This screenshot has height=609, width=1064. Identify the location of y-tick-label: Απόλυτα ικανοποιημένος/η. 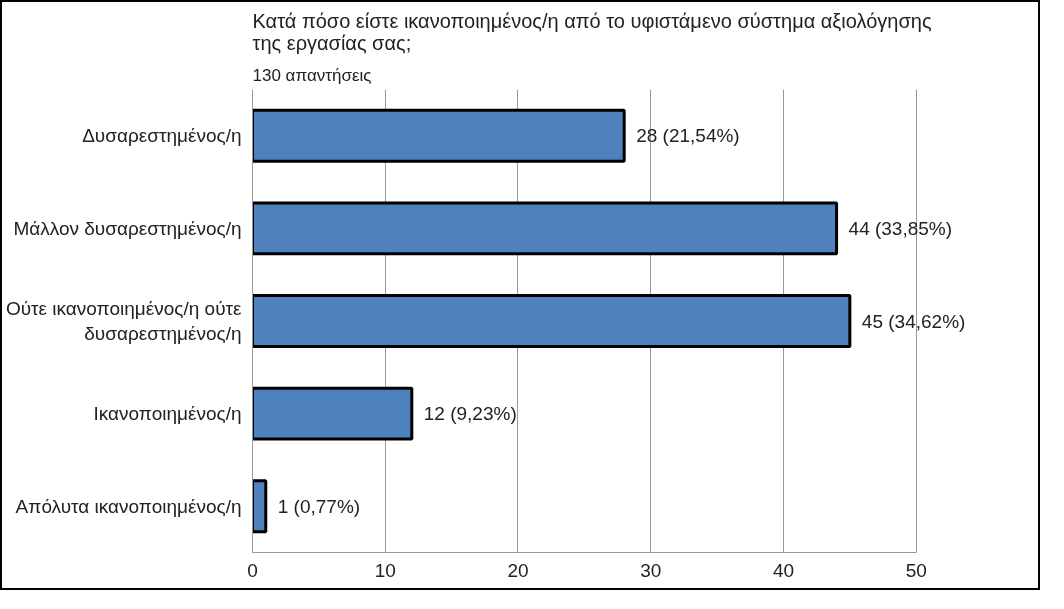
(128, 506).